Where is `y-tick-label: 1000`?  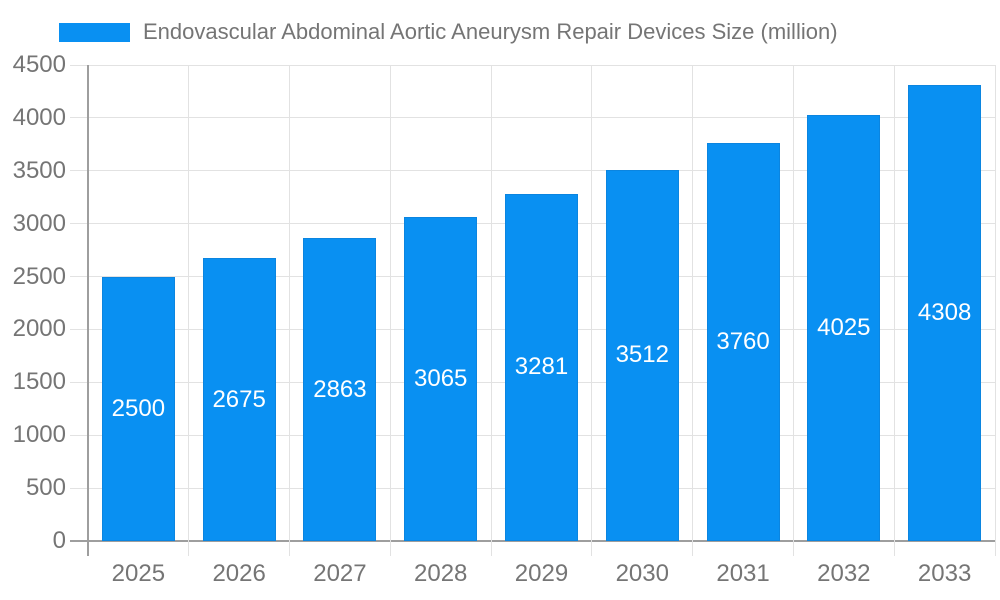 y-tick-label: 1000 is located at coordinates (39, 435).